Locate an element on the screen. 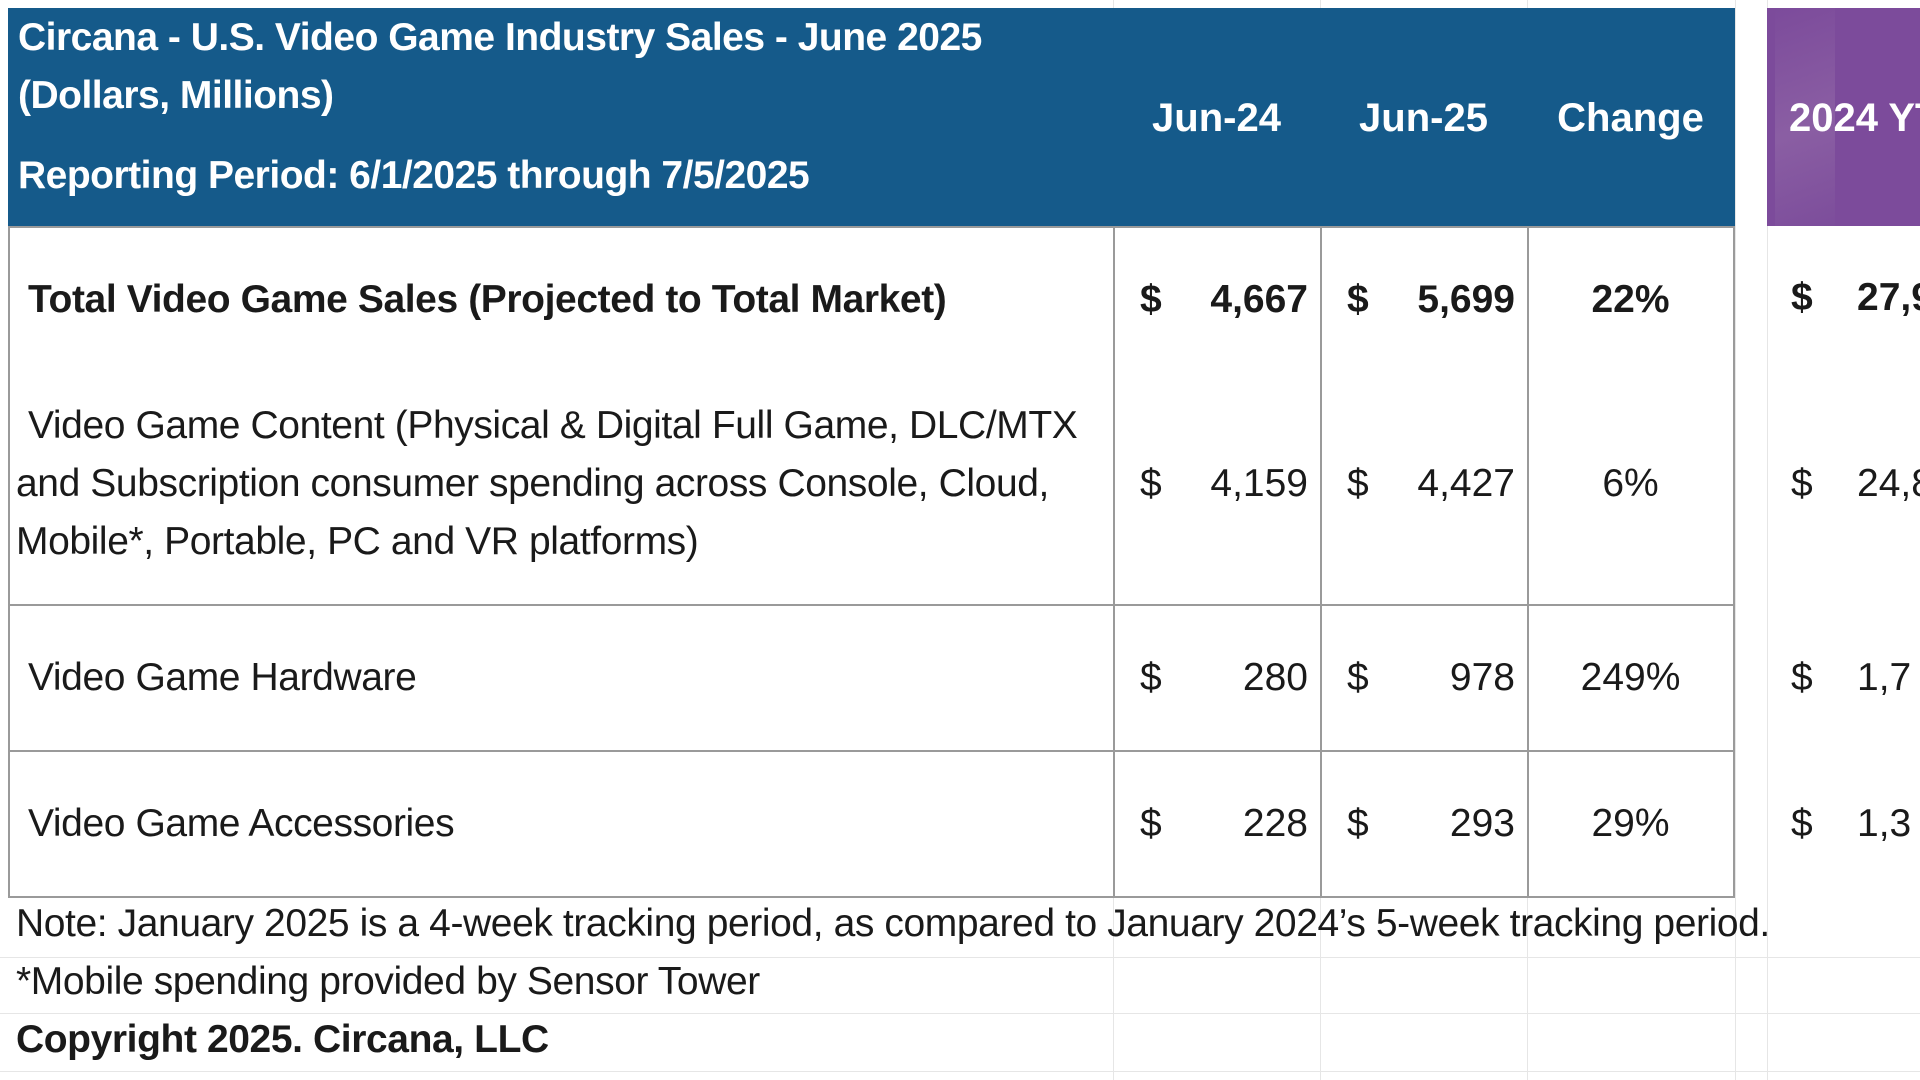  row-label: Video Game Accessories is located at coordinates (241, 823).